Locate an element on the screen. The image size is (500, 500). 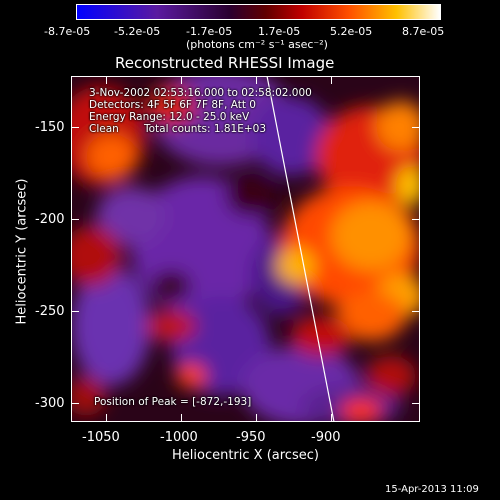
annotation-peak: Position of Peak = [-872,-193] is located at coordinates (173, 402).